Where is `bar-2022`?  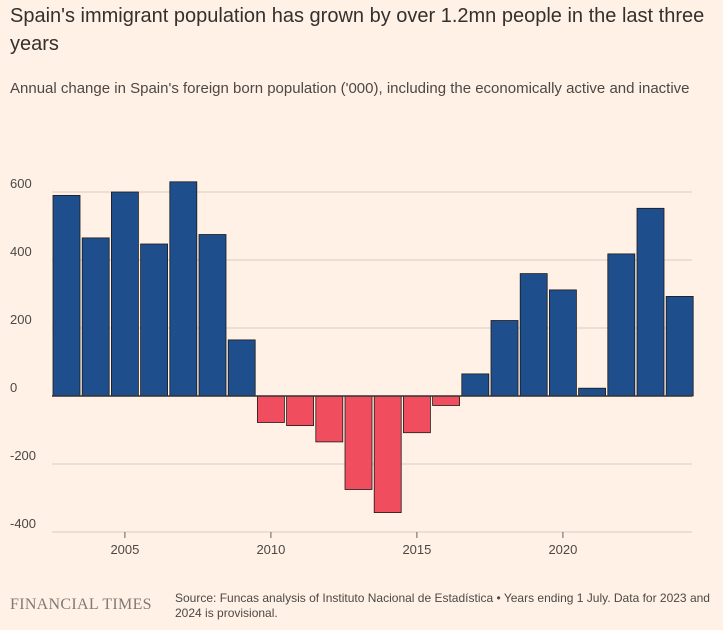
bar-2022 is located at coordinates (621, 325).